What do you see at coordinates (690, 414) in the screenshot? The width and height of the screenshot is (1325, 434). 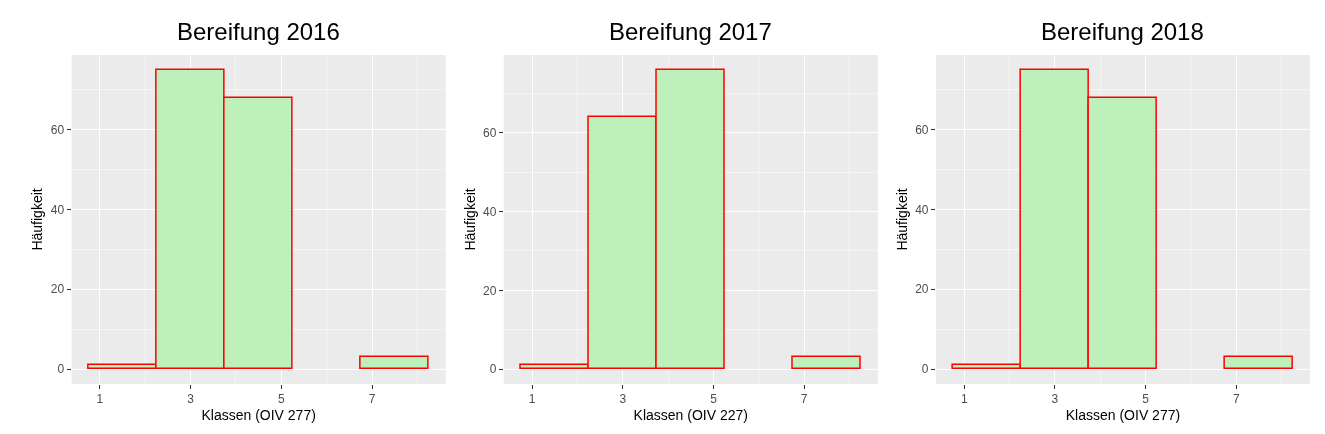 I see `x-axis-title: Klassen (OIV 227)` at bounding box center [690, 414].